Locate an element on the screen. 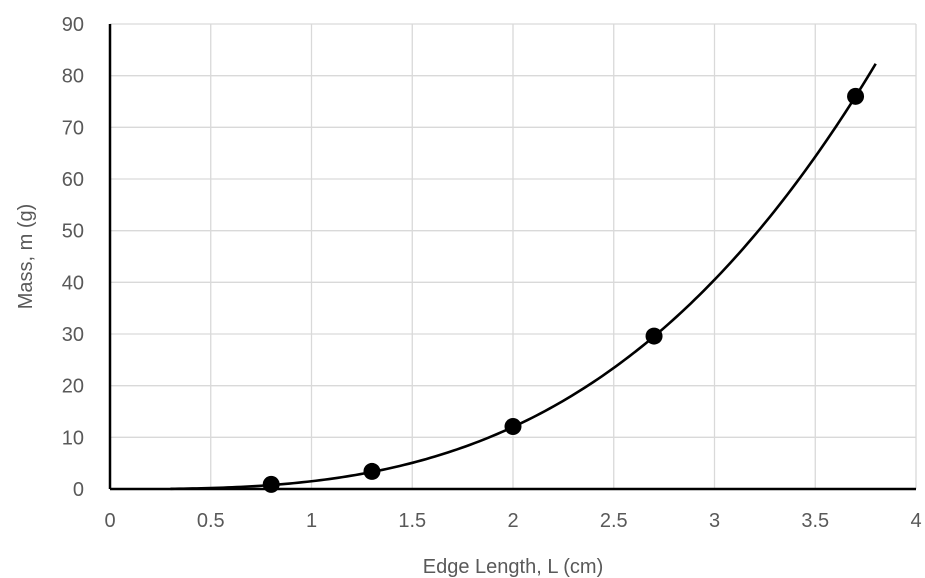 This screenshot has height=578, width=925. y-tick-label: 10 is located at coordinates (73, 438).